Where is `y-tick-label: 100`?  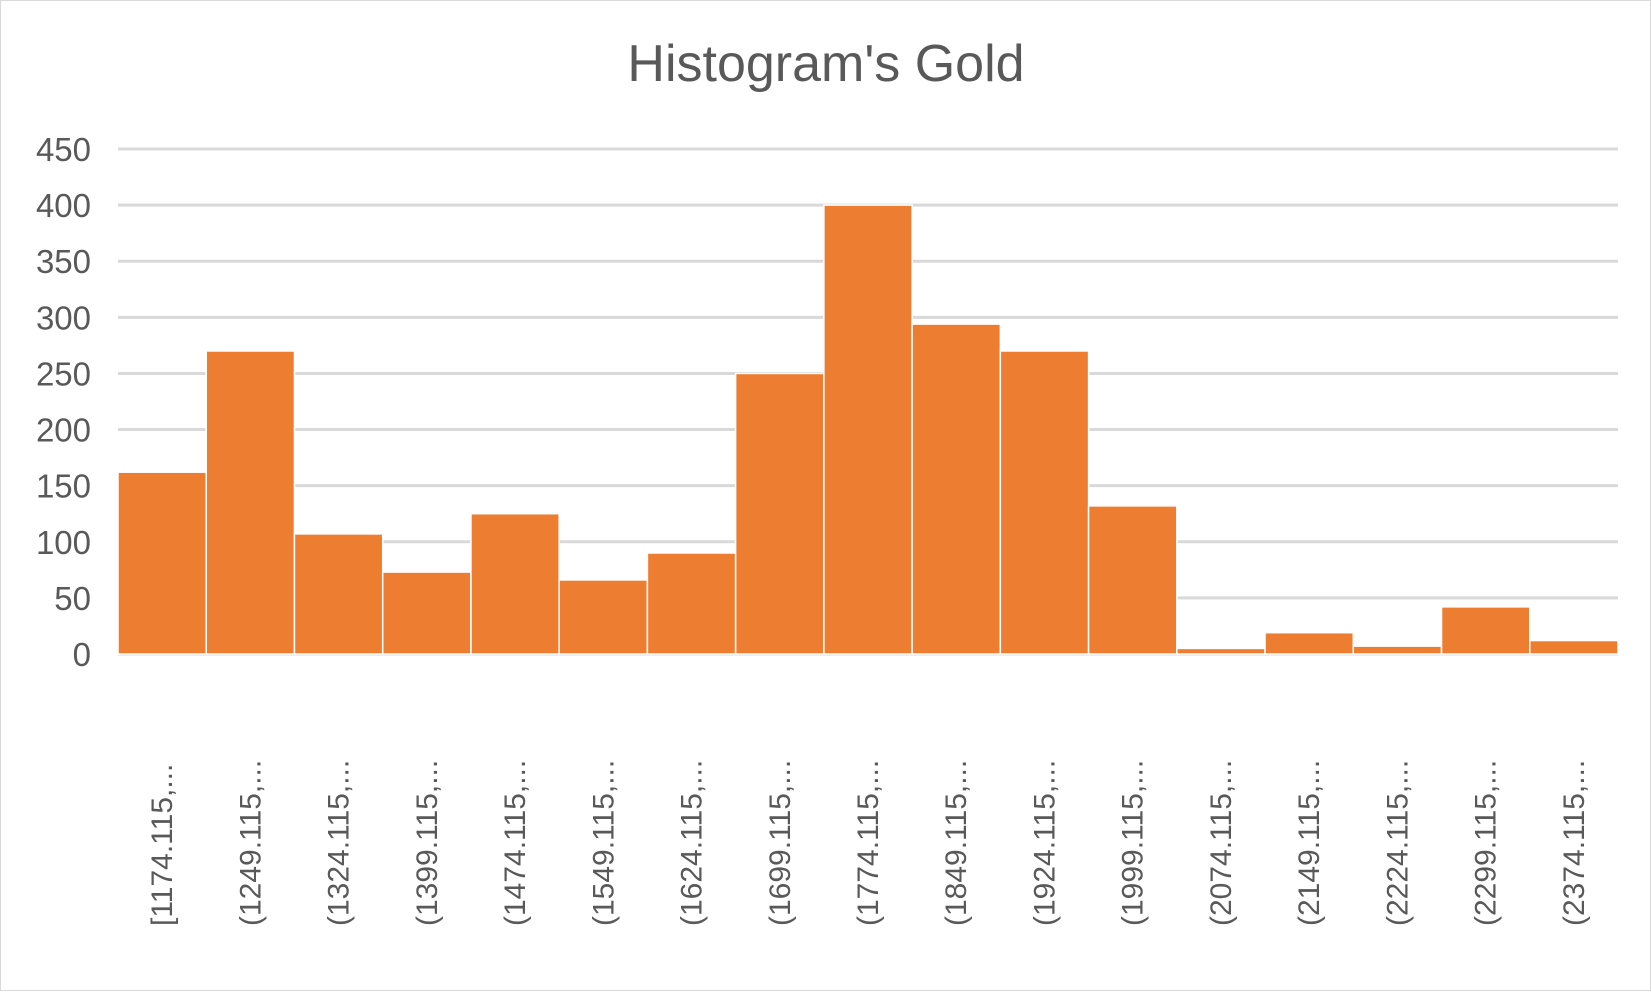 y-tick-label: 100 is located at coordinates (63, 542).